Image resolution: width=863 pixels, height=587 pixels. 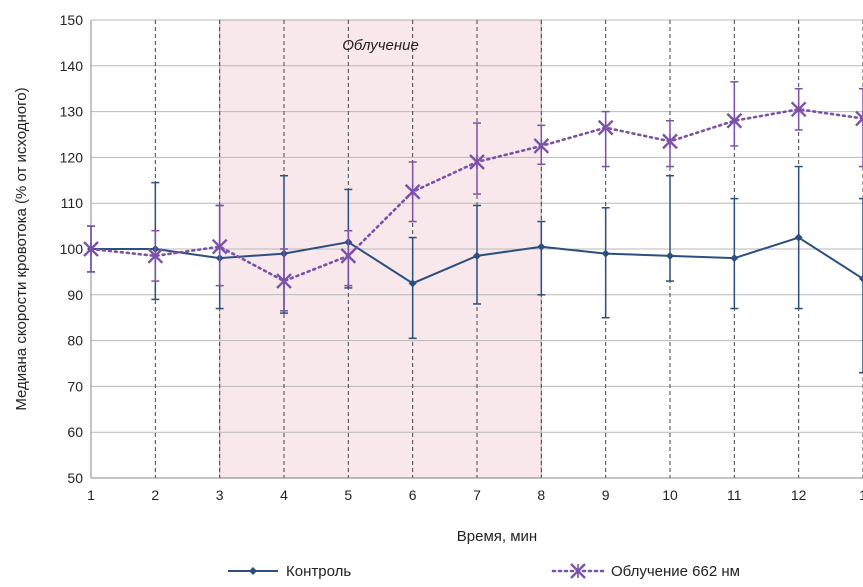 What do you see at coordinates (380, 45) in the screenshot?
I see `irradiation-label: Облучение` at bounding box center [380, 45].